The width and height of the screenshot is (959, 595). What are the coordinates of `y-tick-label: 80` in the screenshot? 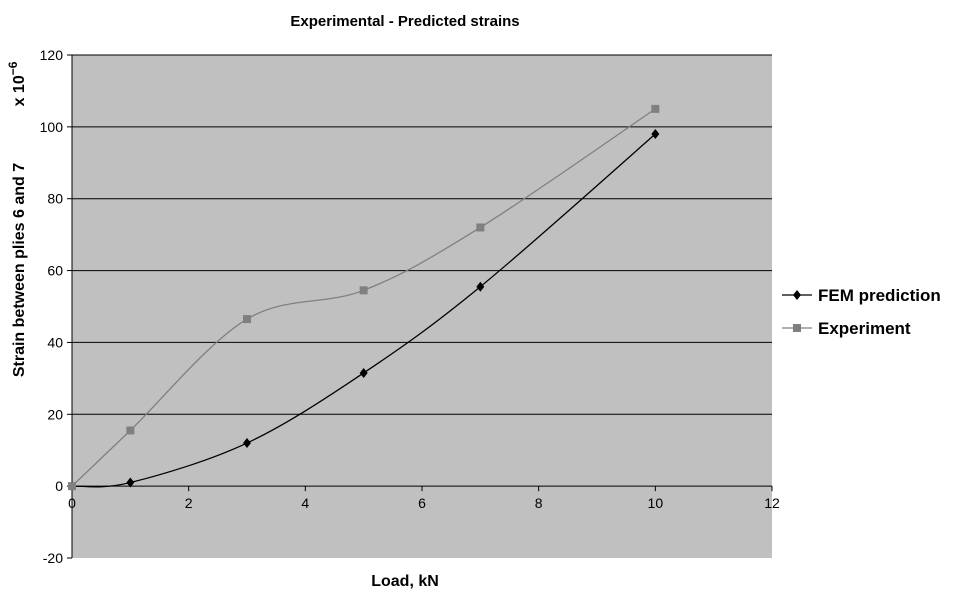 It's located at (55, 199).